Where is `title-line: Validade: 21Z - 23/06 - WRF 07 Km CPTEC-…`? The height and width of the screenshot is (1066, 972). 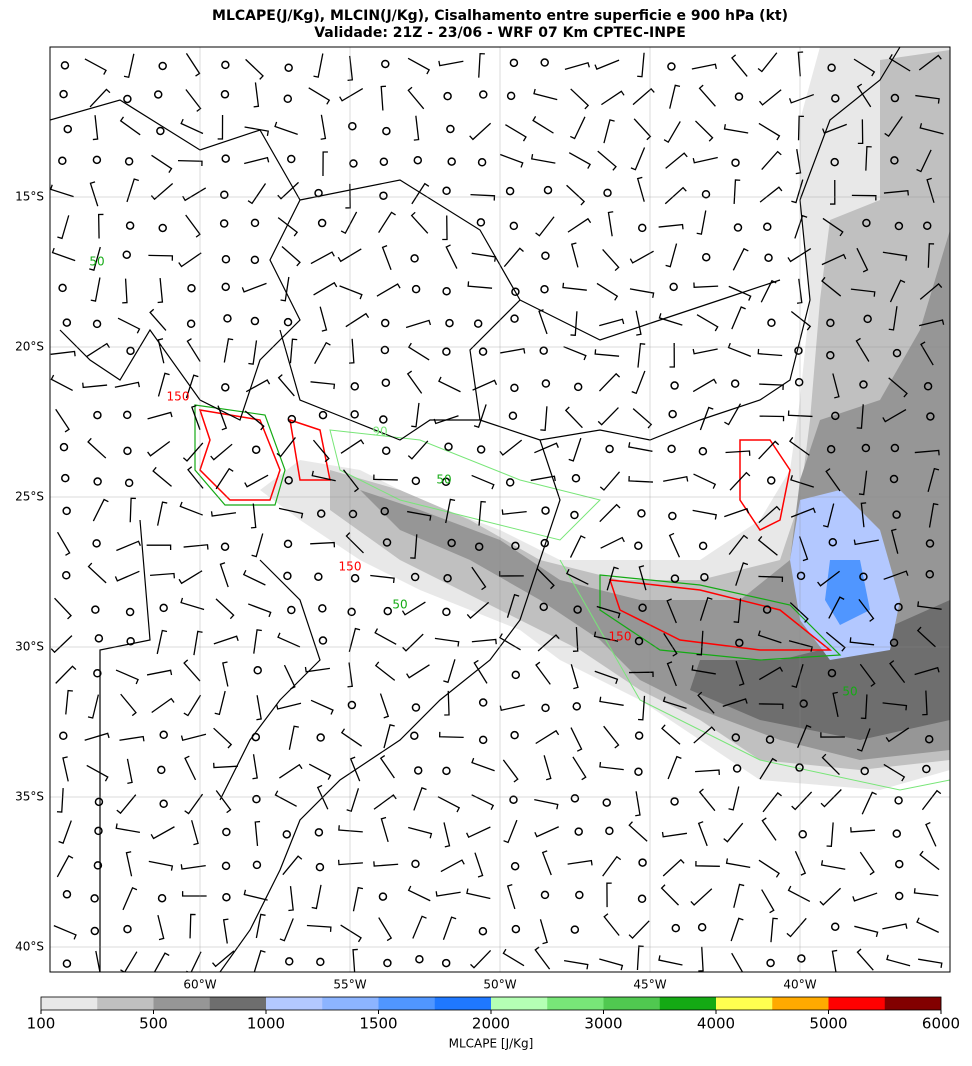
title-line: Validade: 21Z - 23/06 - WRF 07 Km CPTEC-… is located at coordinates (500, 33).